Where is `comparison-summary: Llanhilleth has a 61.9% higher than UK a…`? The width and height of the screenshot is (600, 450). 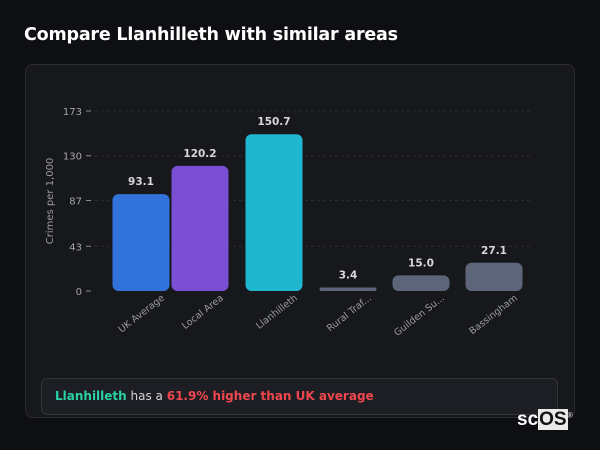 comparison-summary: Llanhilleth has a 61.9% higher than UK a… is located at coordinates (299, 396).